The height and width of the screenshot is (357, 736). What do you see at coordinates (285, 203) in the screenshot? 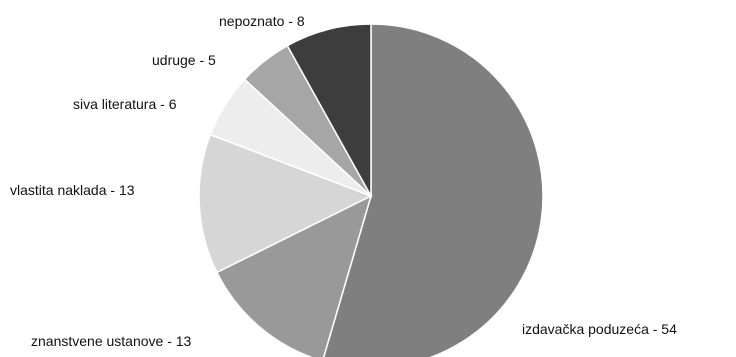
I see `pie-slice-vlastita-naklada` at bounding box center [285, 203].